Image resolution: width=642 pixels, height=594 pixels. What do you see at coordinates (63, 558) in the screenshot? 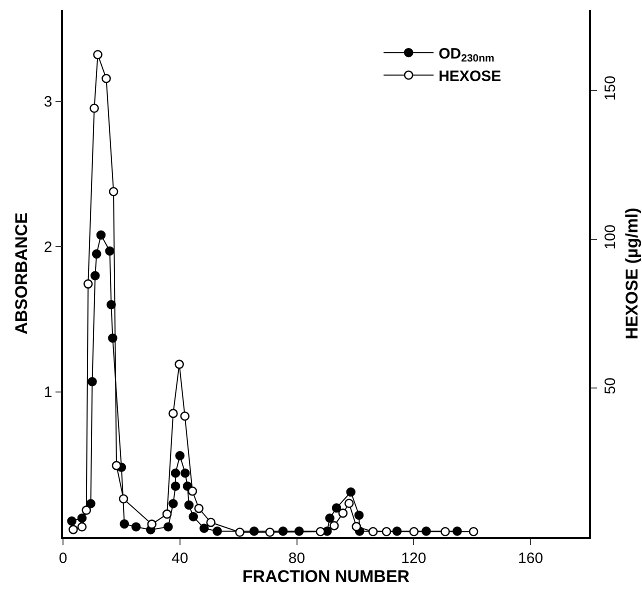
I see `x-tick-label: 0` at bounding box center [63, 558].